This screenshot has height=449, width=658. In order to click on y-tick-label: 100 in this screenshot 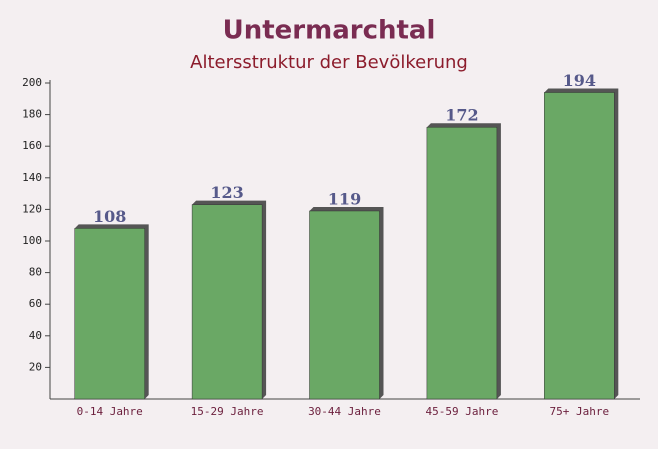, I will do `click(32, 240)`.